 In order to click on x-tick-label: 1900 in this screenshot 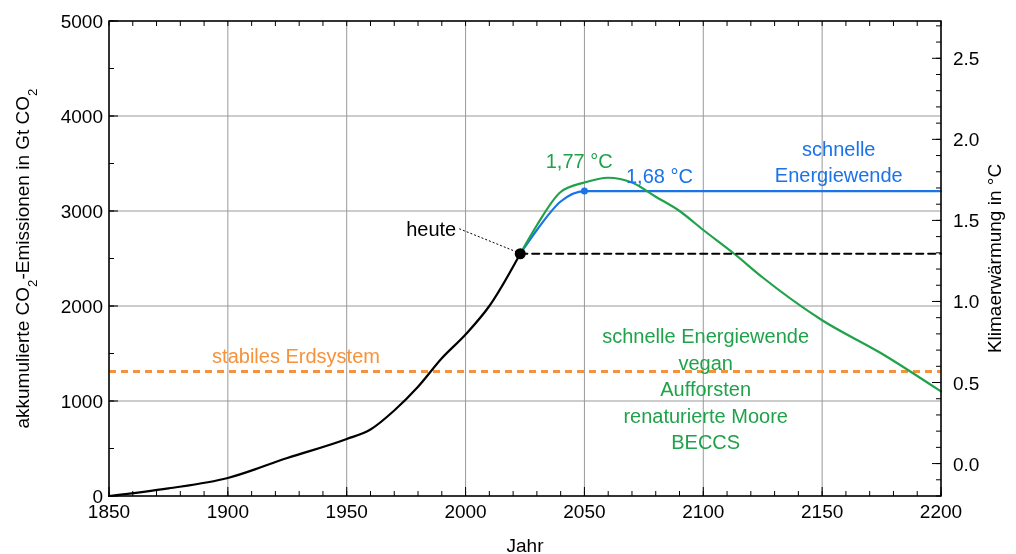, I will do `click(227, 511)`.